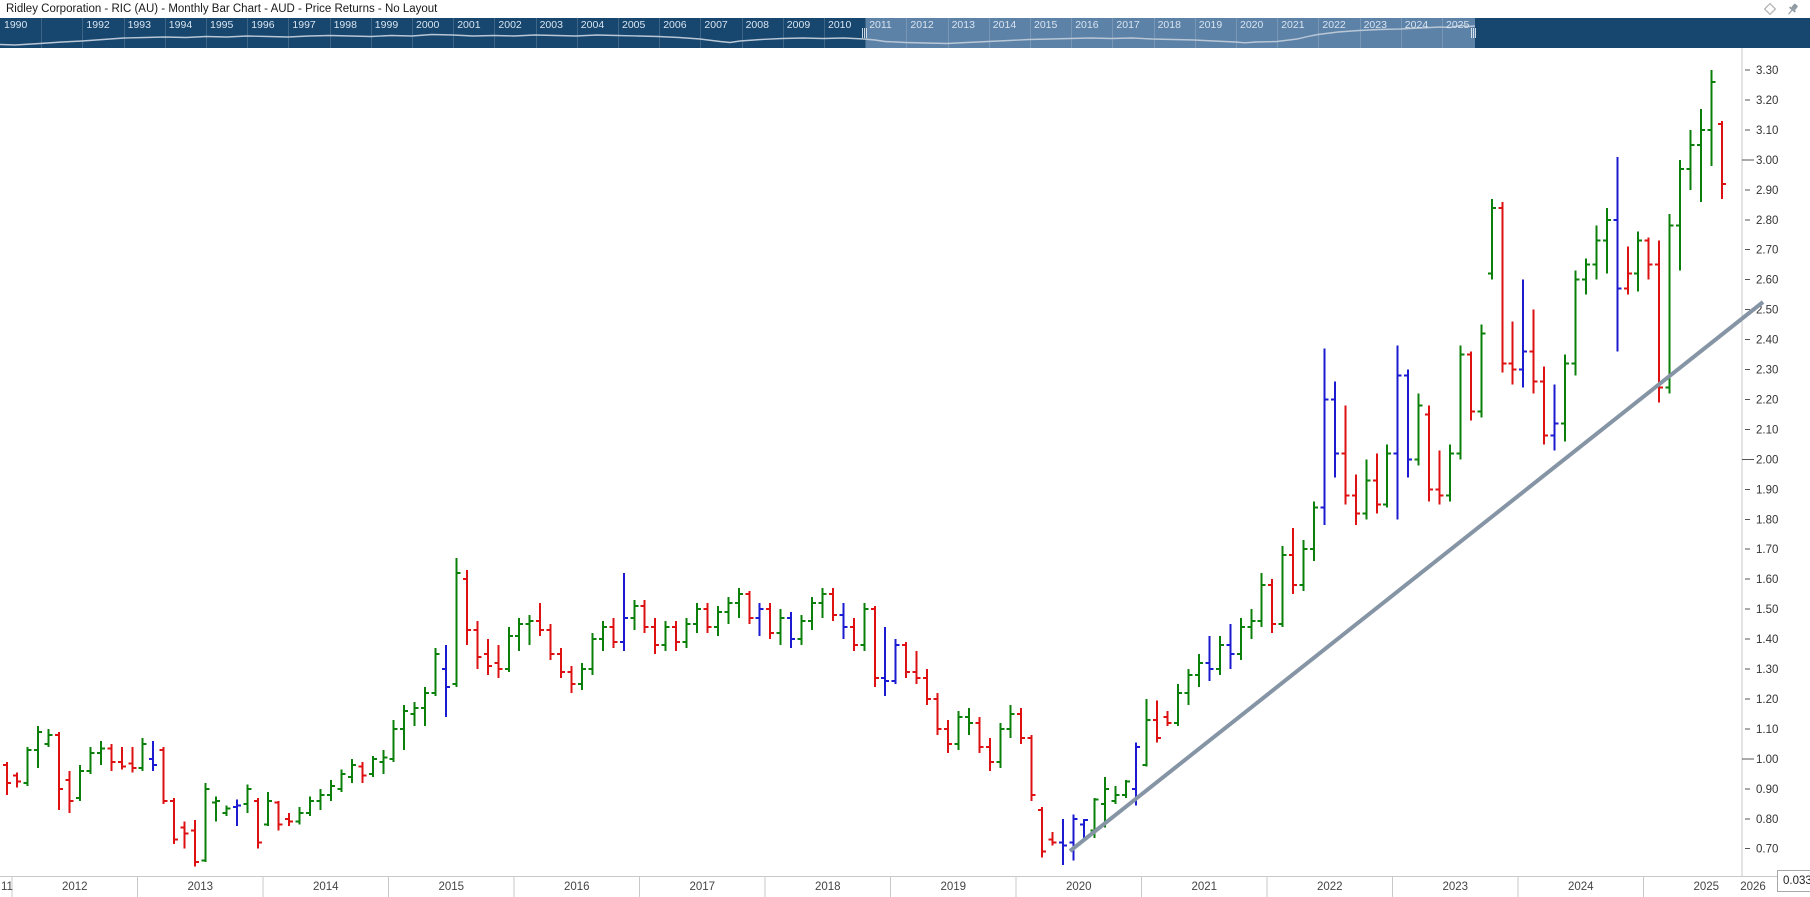 This screenshot has width=1810, height=897. I want to click on y-axis-label: 1.80, so click(1767, 520).